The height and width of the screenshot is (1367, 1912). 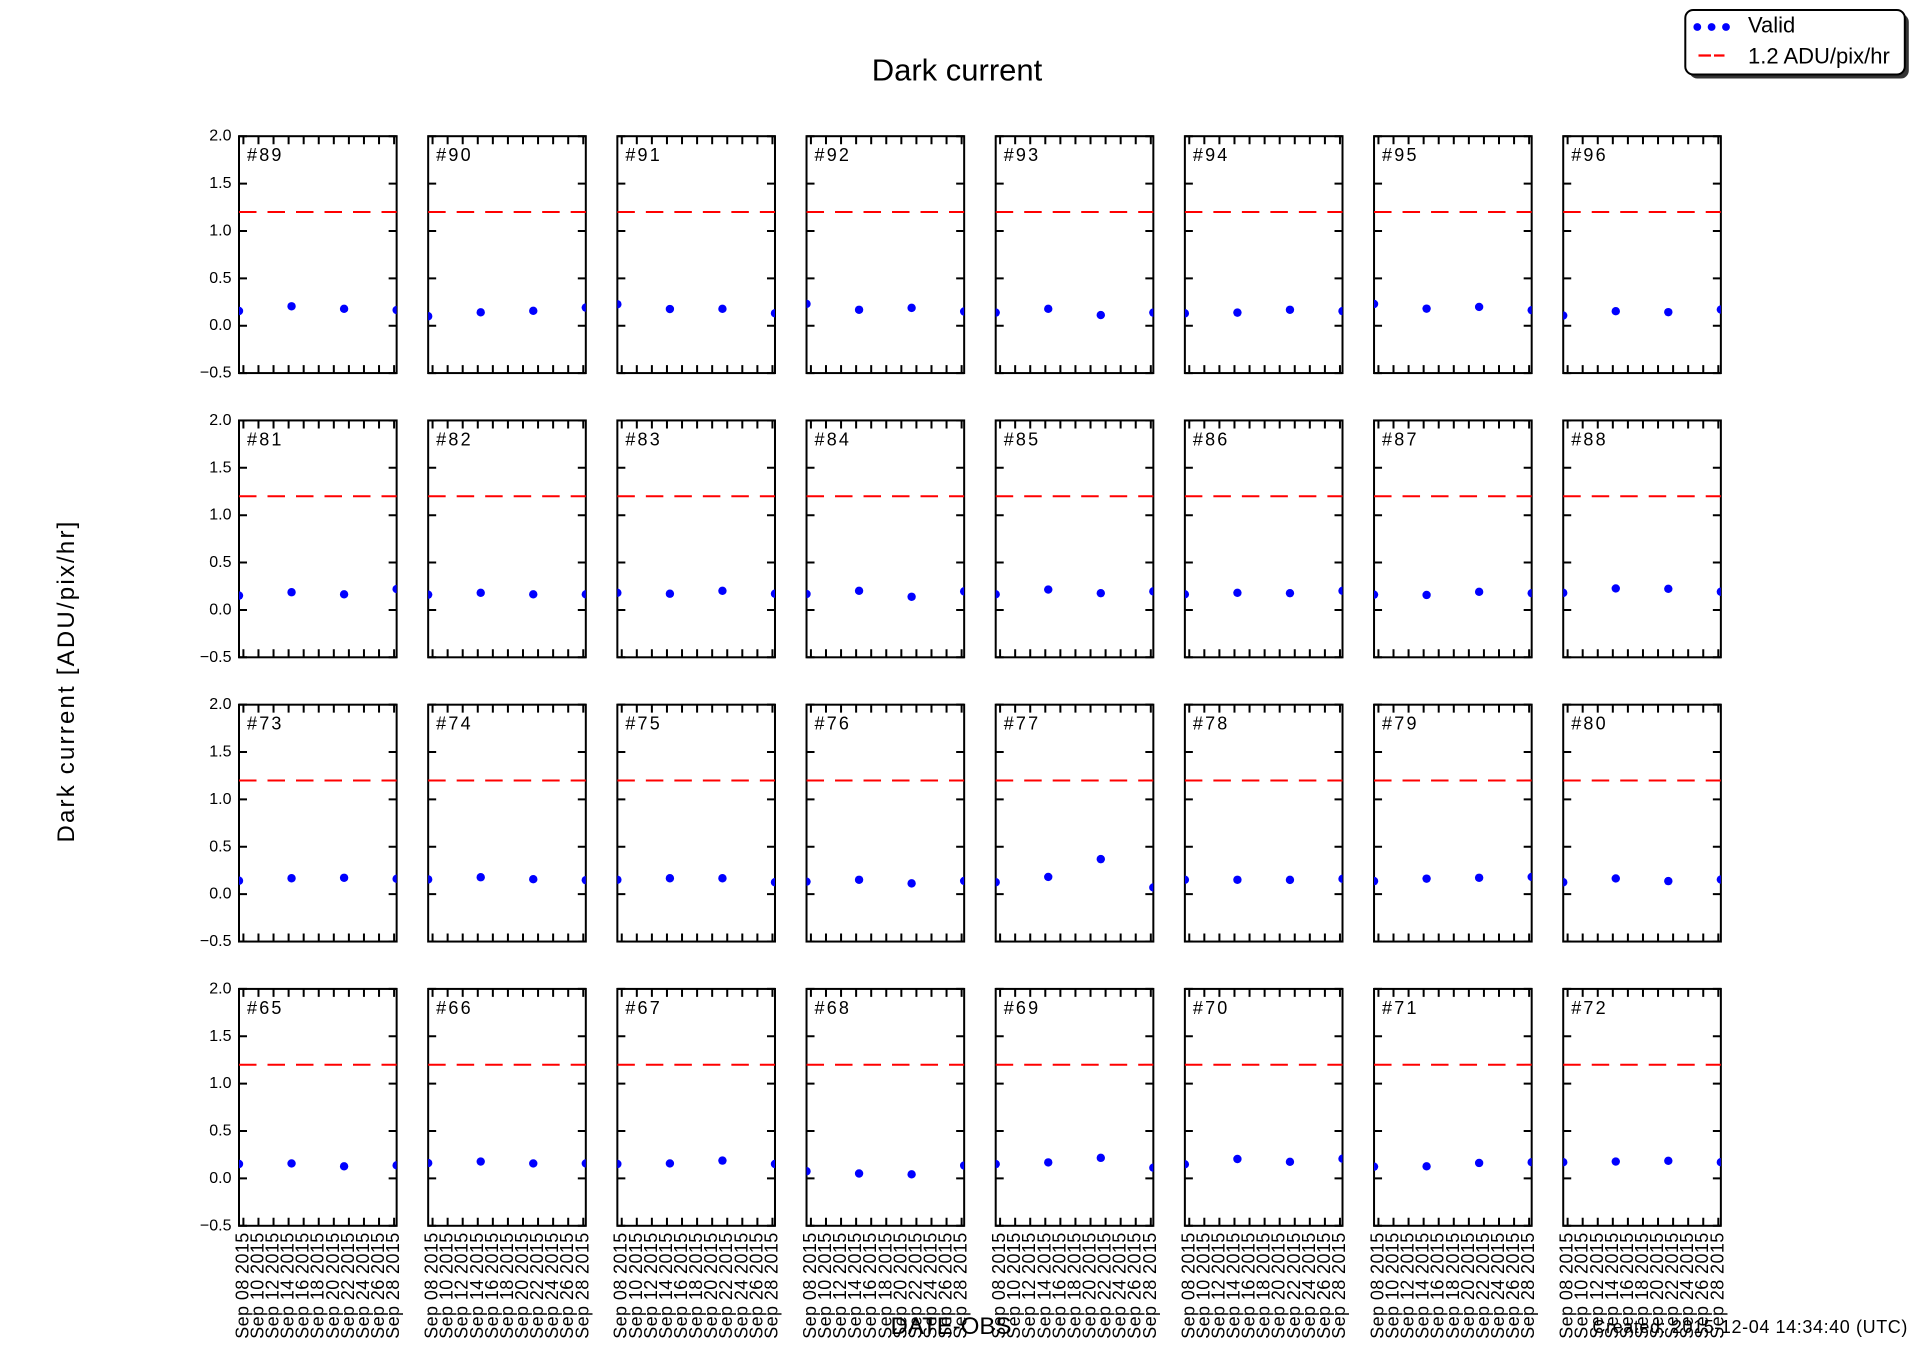 I want to click on svg-text: #89, so click(x=265, y=155).